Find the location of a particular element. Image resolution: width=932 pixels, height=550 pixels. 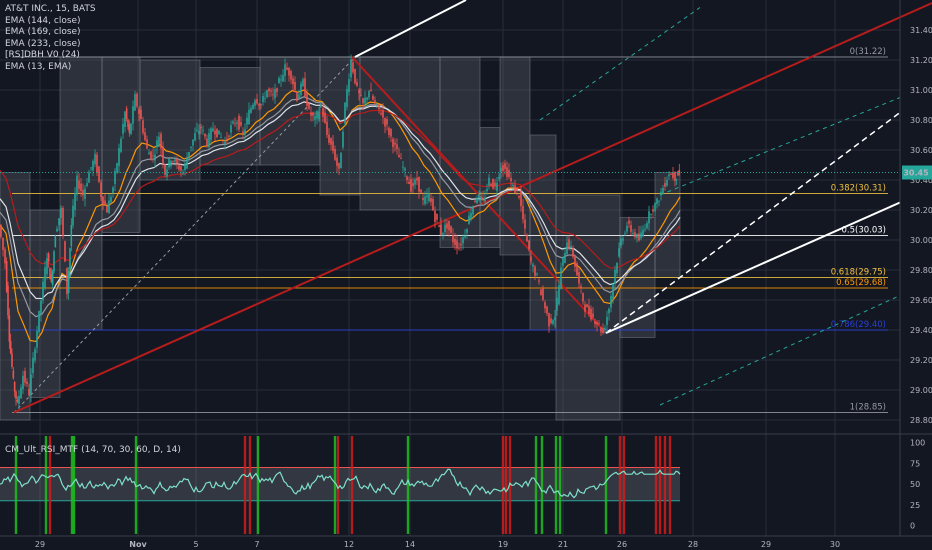

time-axis: 29 Nov 5 7 12 14 19 21 26 28 29 30 is located at coordinates (466, 542).